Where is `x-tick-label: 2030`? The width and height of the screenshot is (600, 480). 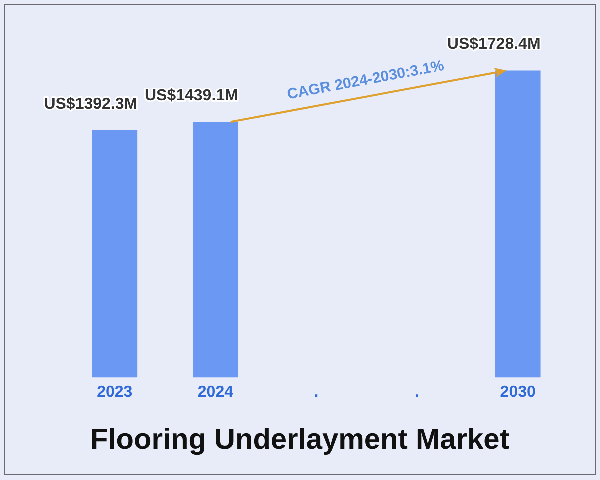 x-tick-label: 2030 is located at coordinates (518, 392).